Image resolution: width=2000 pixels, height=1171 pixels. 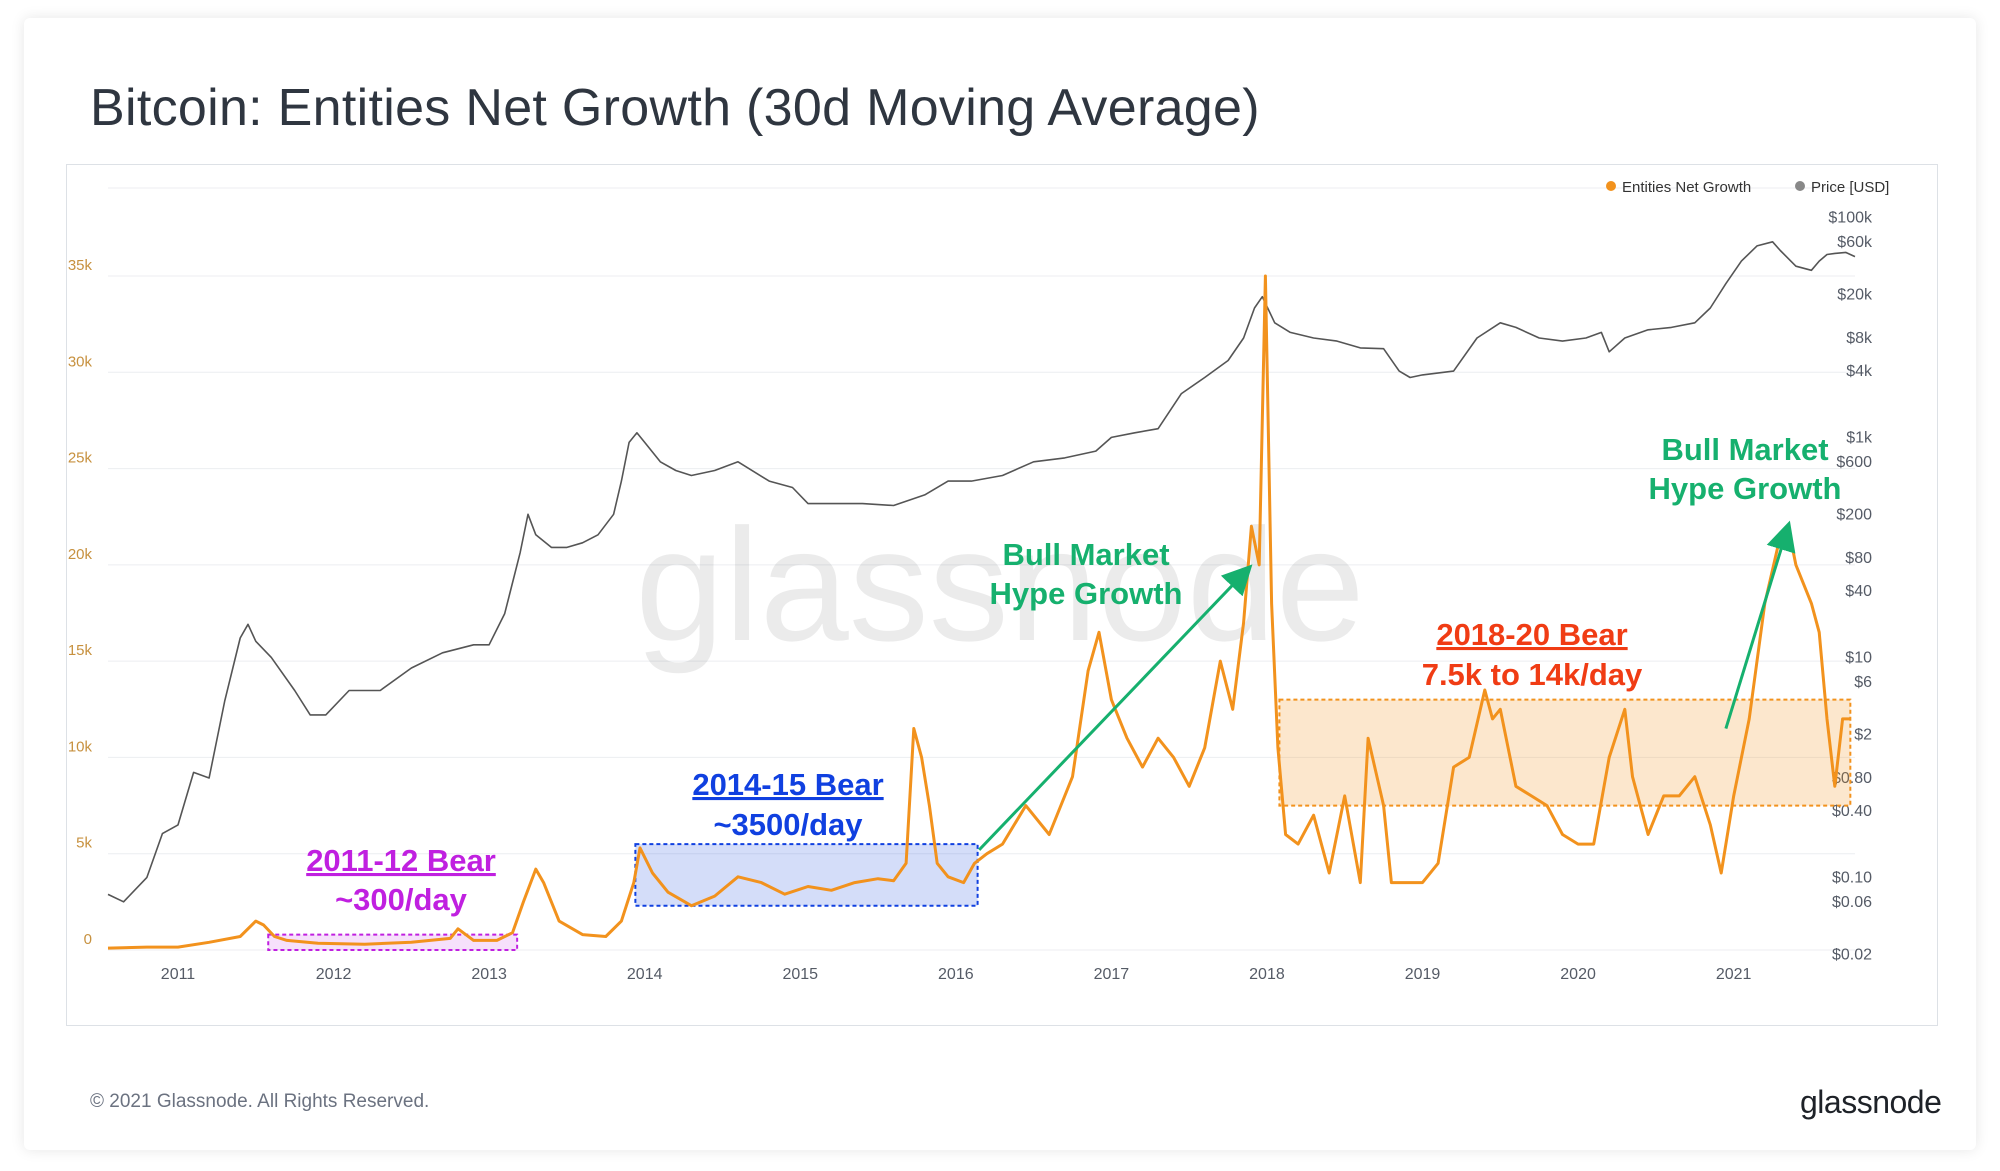 What do you see at coordinates (1852, 954) in the screenshot?
I see `y-right-tick-label: $0.02` at bounding box center [1852, 954].